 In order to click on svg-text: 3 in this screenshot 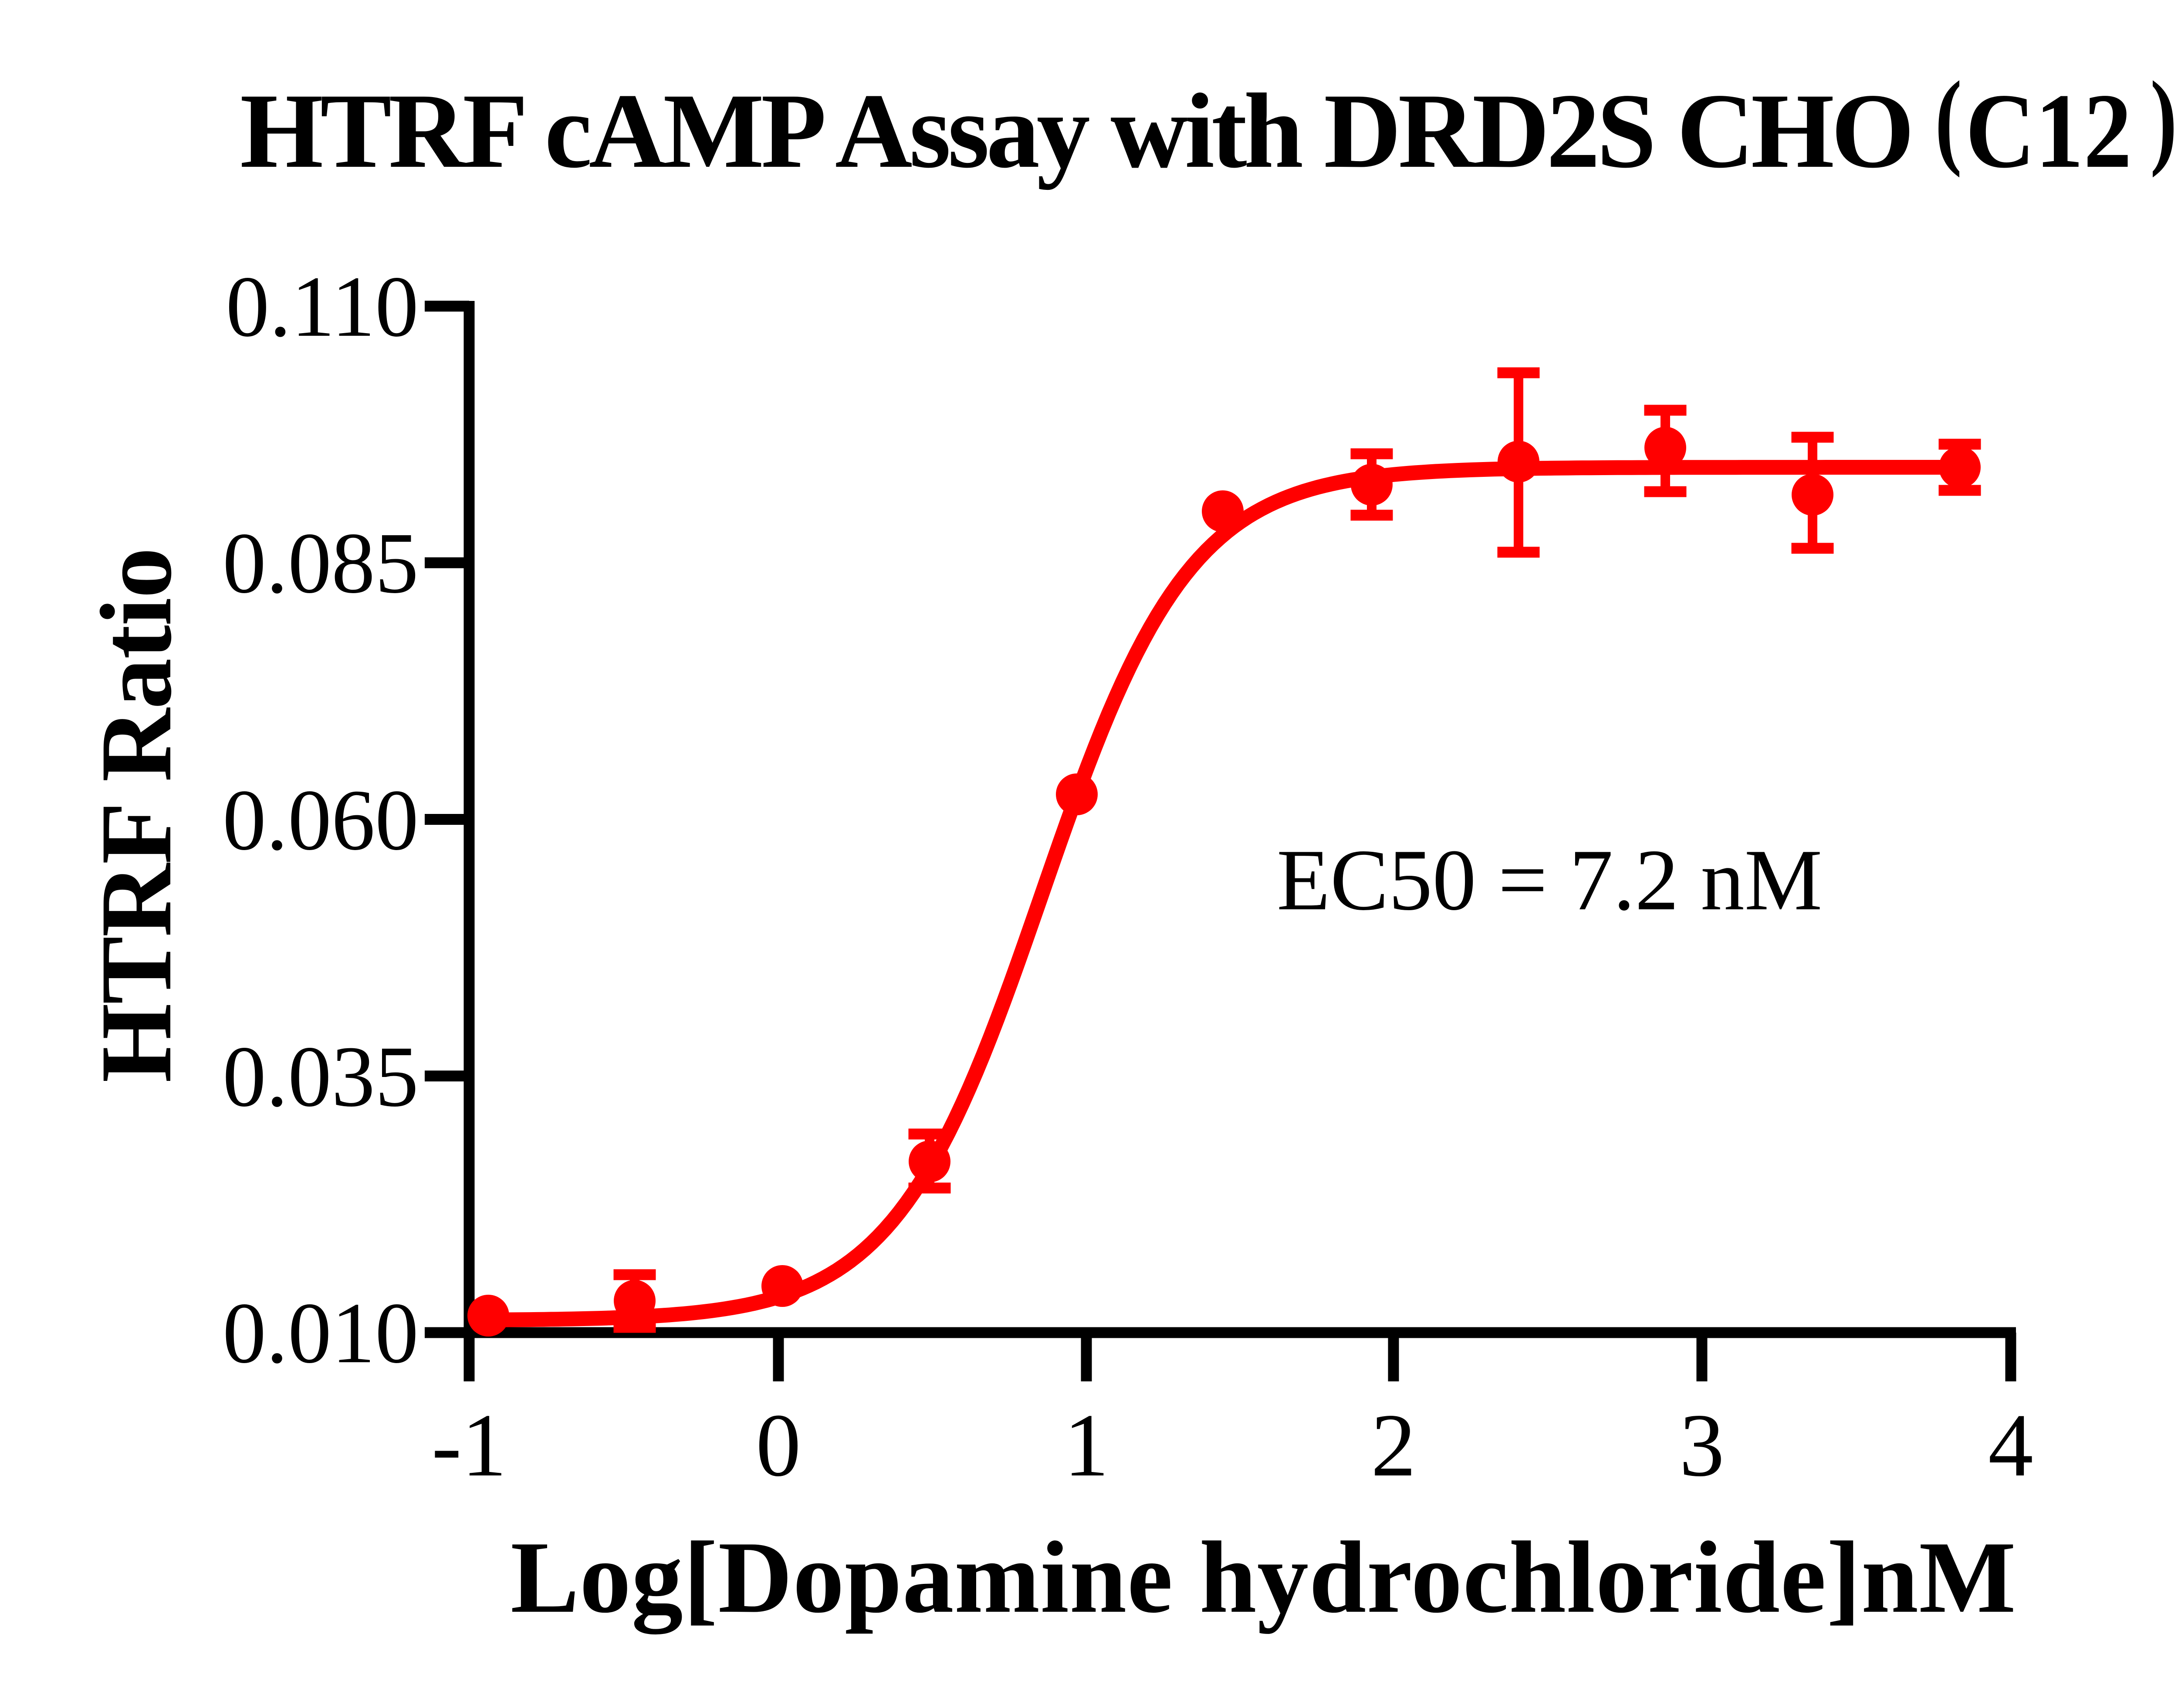, I will do `click(1702, 1445)`.